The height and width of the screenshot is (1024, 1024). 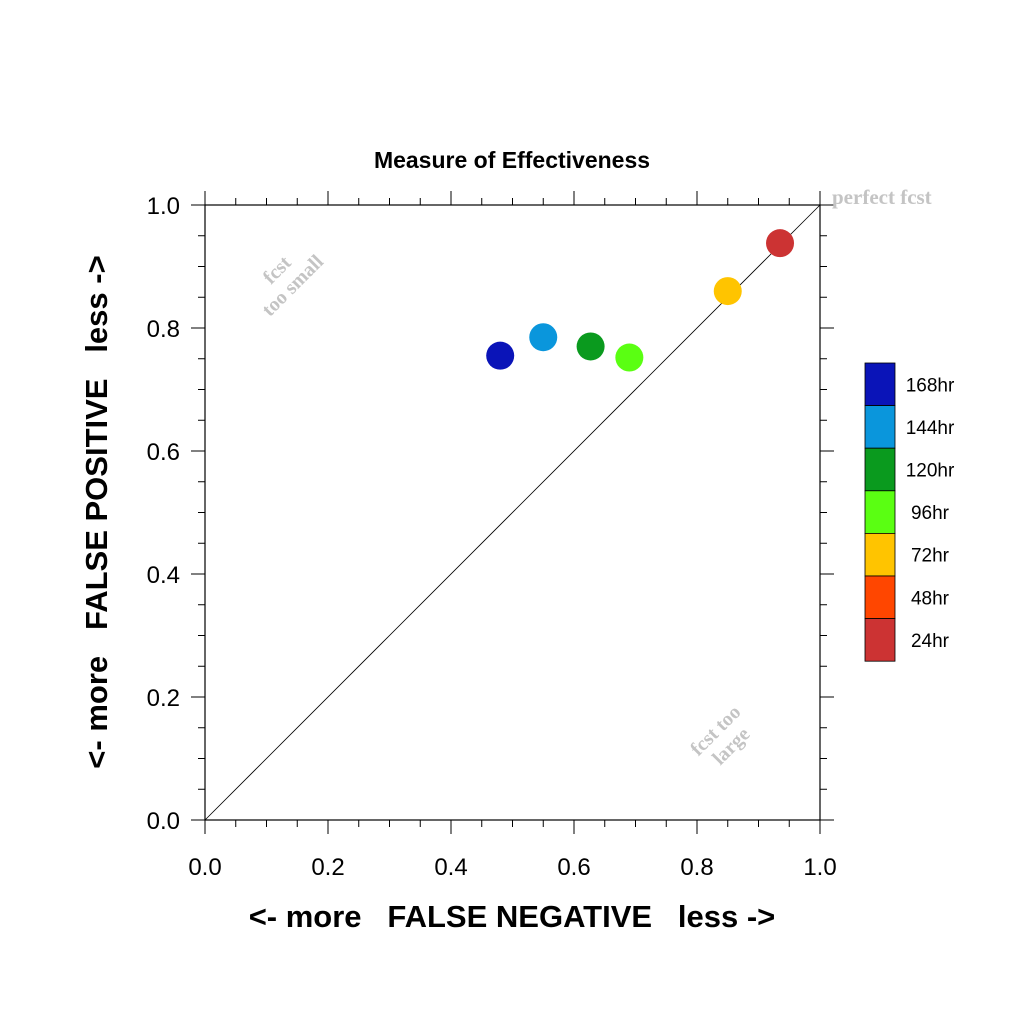 I want to click on legend-label-168hr: 168hr, so click(x=930, y=385).